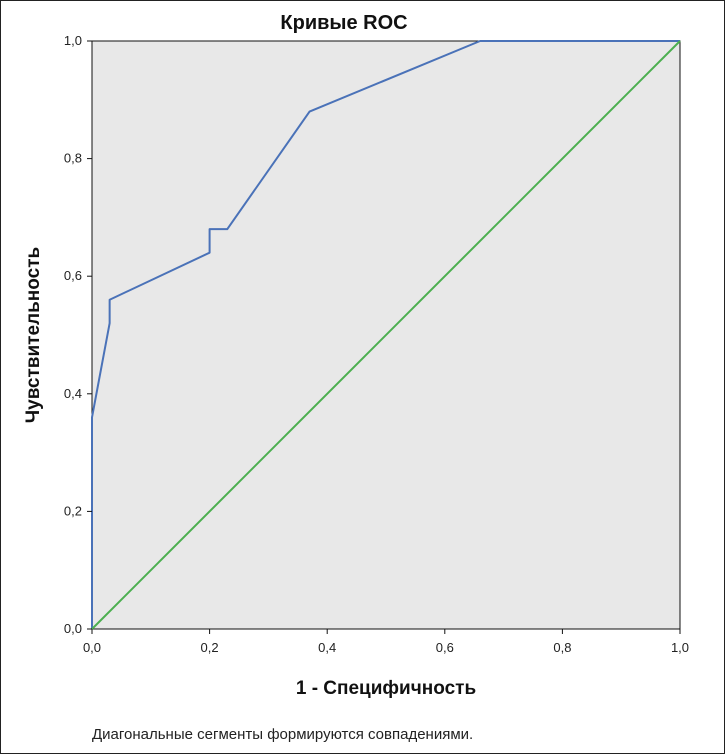 This screenshot has height=754, width=725. I want to click on y-axis-label: Чувствительность, so click(33, 335).